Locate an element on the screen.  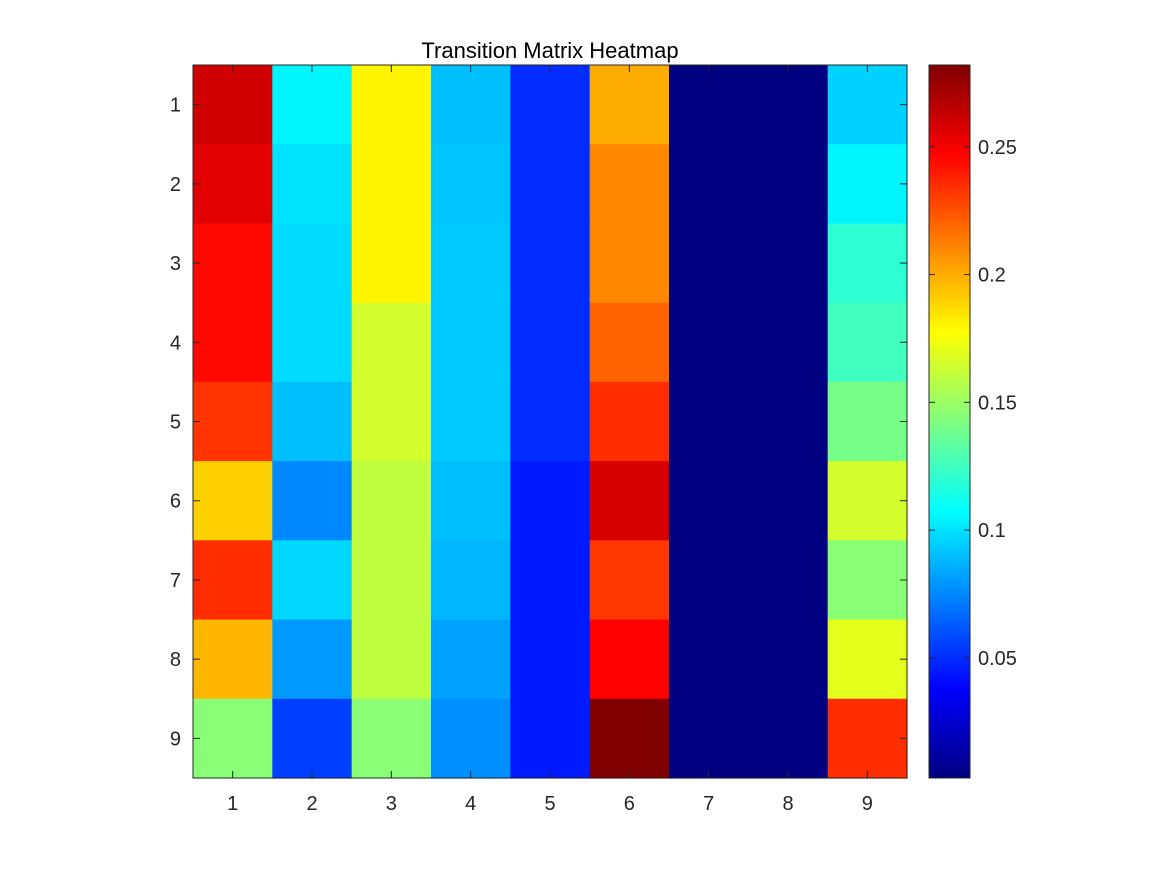
y-tick-label: 3 is located at coordinates (175, 264).